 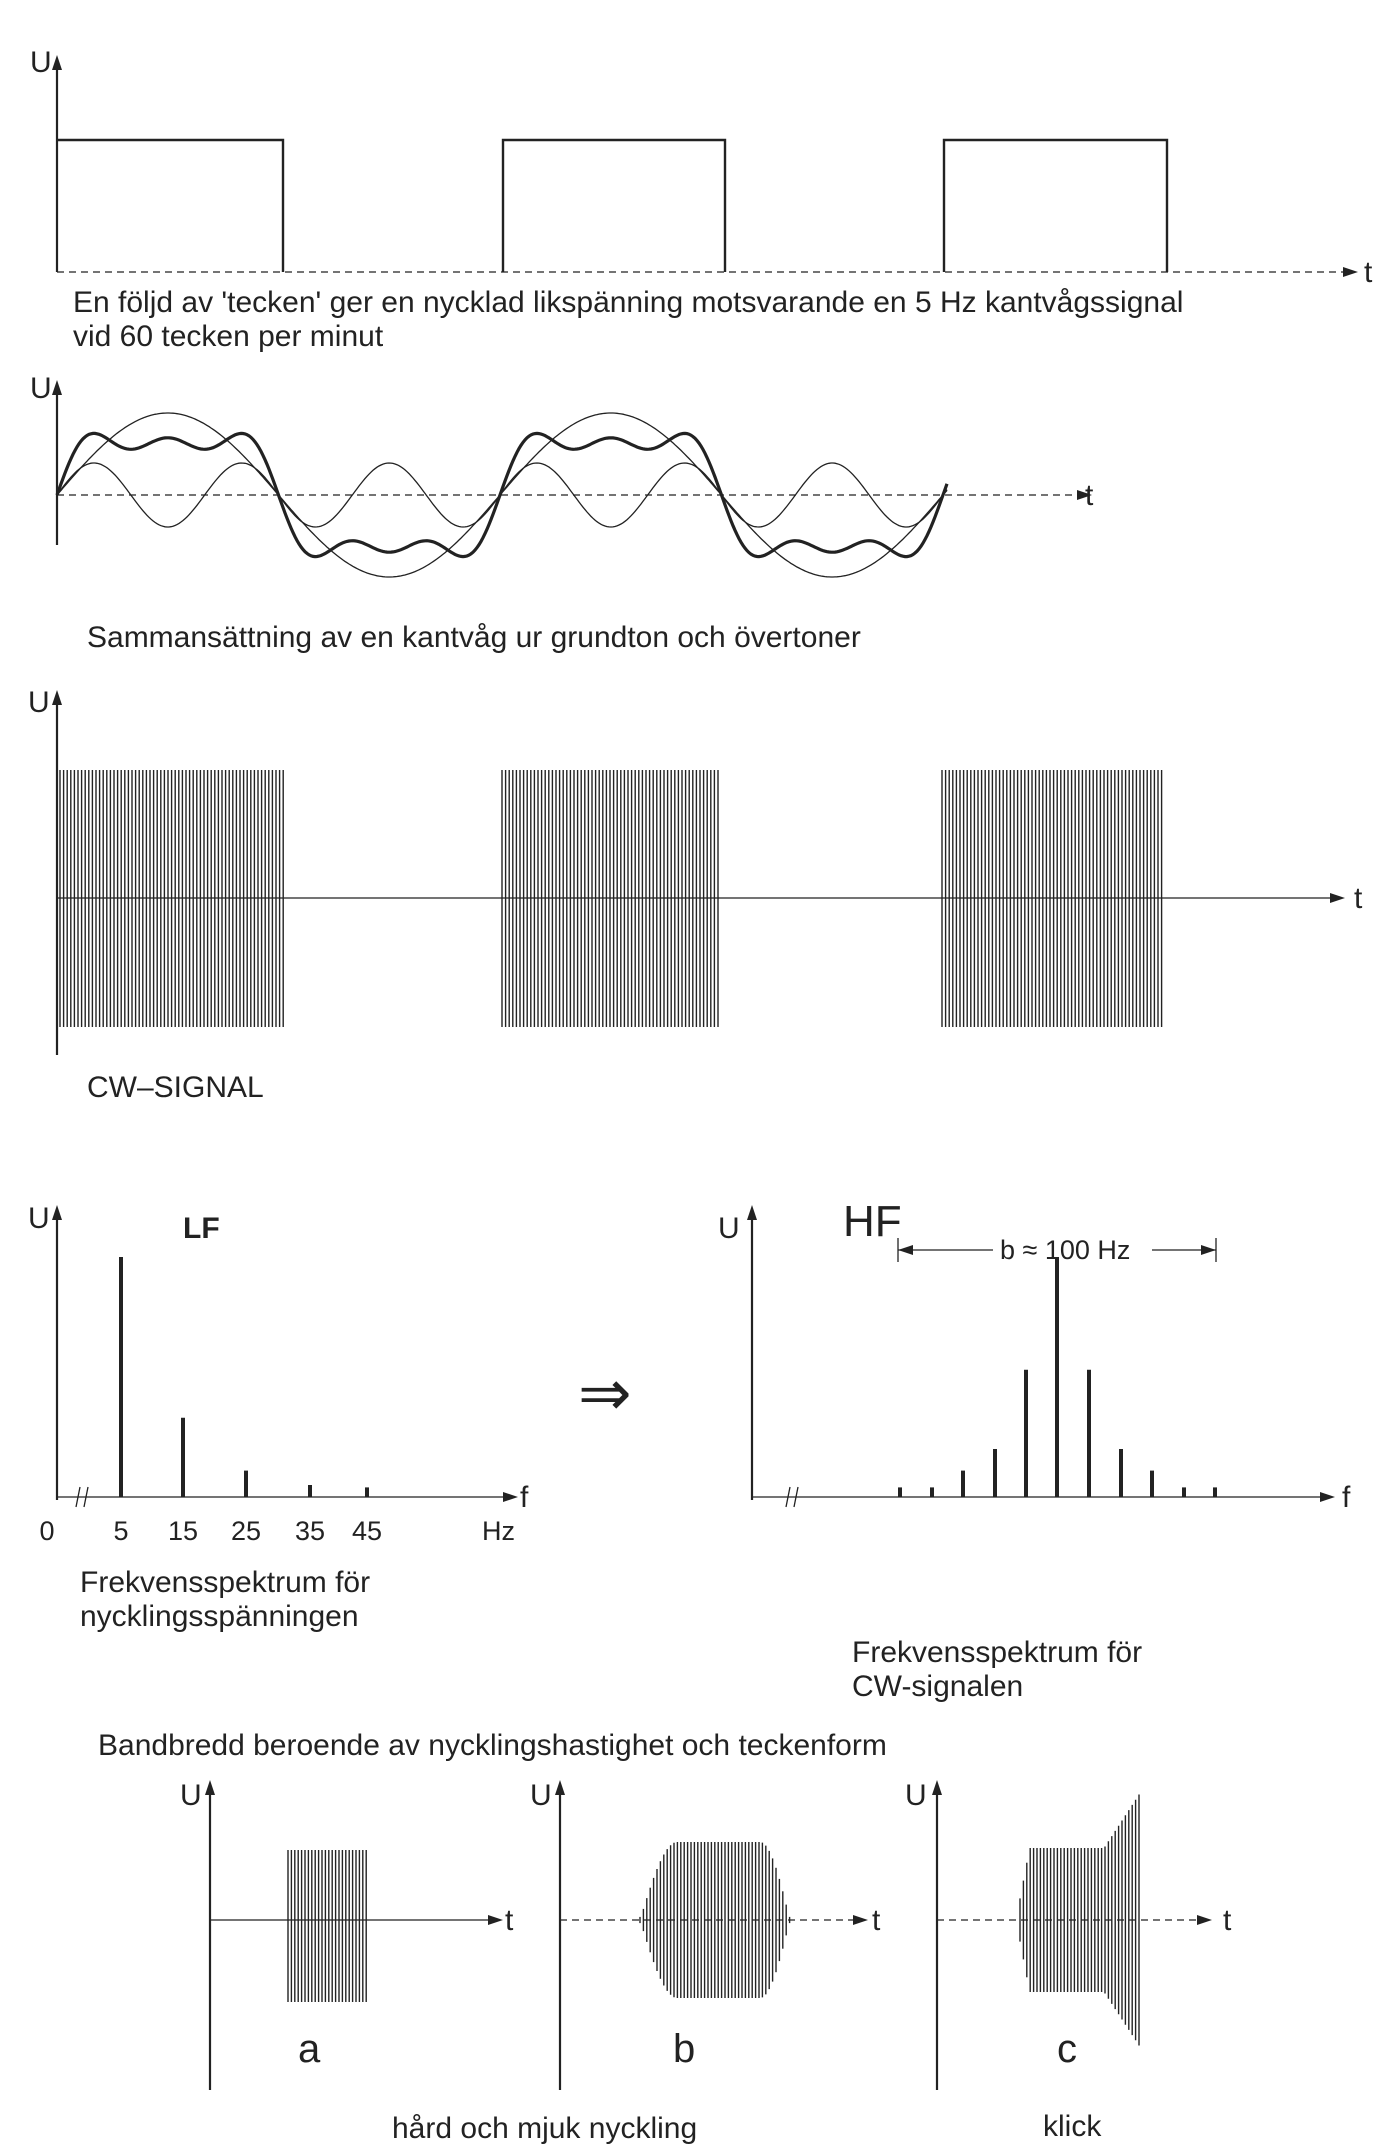 I want to click on bandwidth-arrow-left, so click(x=905, y=1250).